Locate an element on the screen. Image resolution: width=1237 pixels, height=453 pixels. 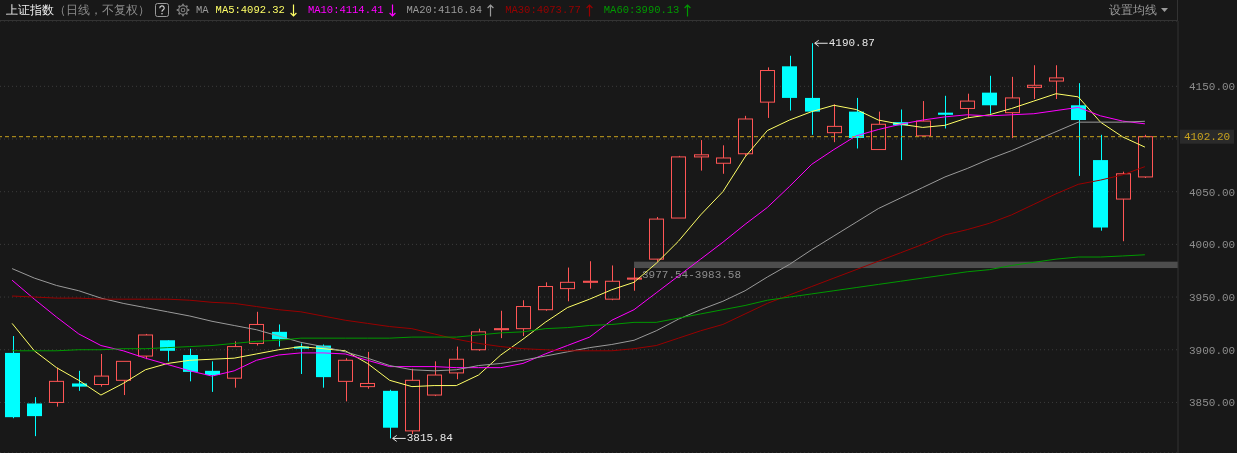
annotation: 4190.87 is located at coordinates (851, 43).